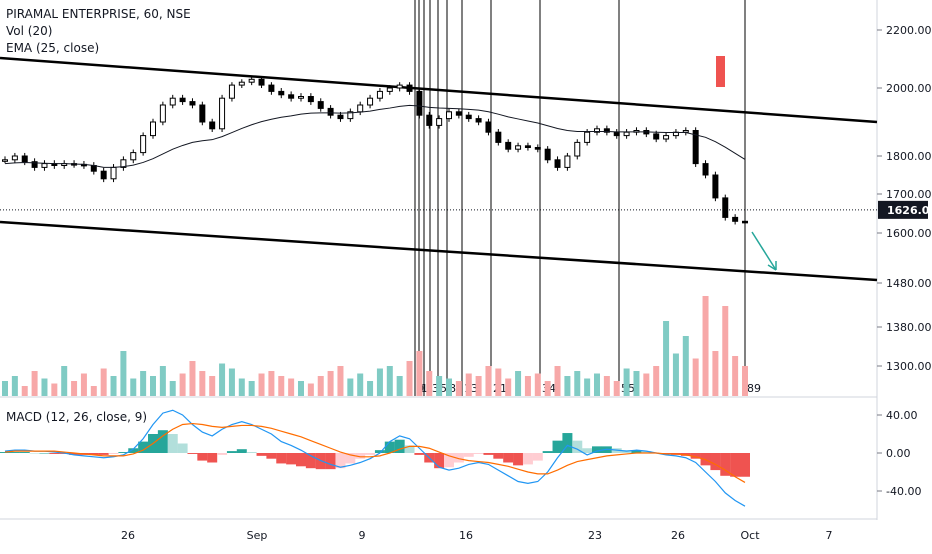 The image size is (932, 554). I want to click on time-tick-label: 9, so click(362, 535).